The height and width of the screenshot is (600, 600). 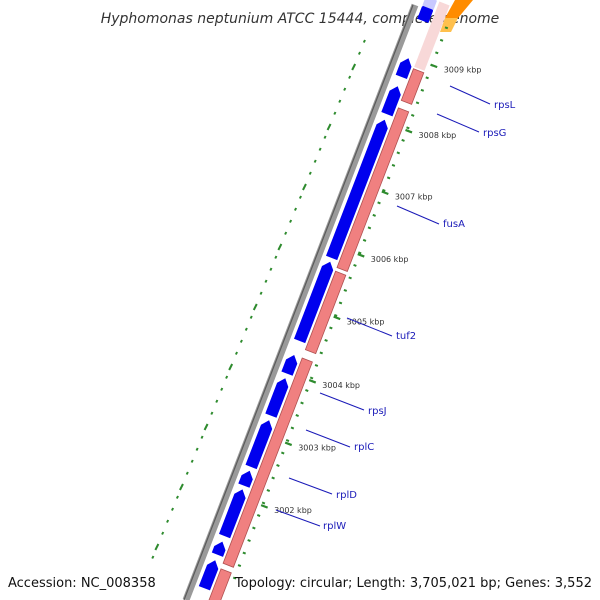 What do you see at coordinates (390, 259) in the screenshot?
I see `tick-label: 3006 kbp` at bounding box center [390, 259].